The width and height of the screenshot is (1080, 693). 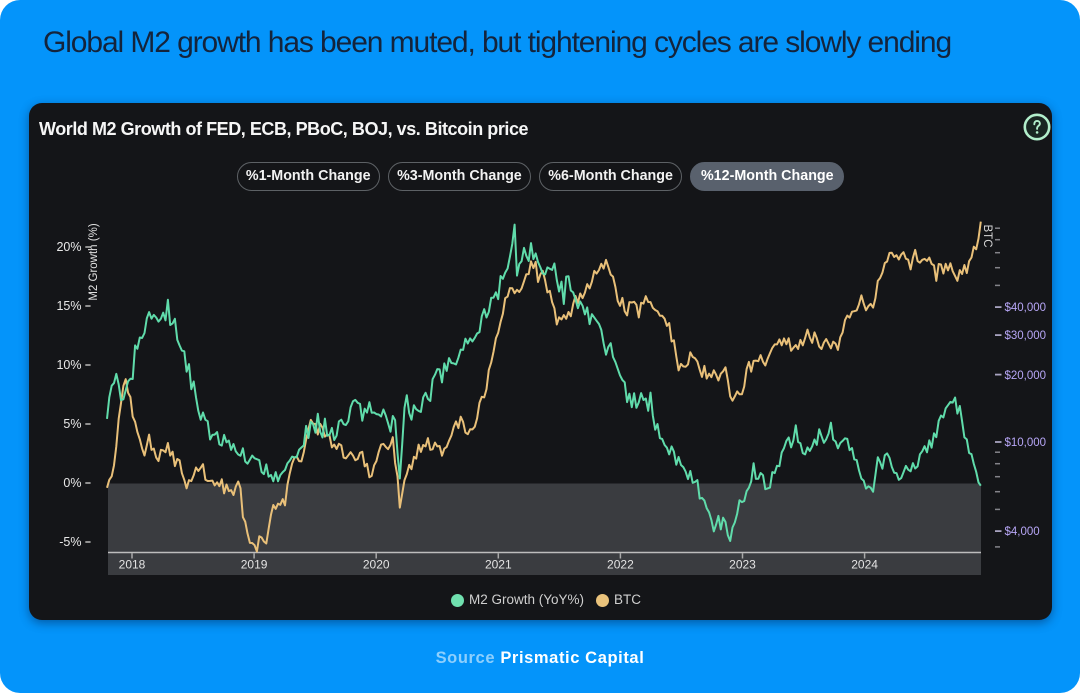 What do you see at coordinates (1026, 443) in the screenshot?
I see `svg-text: $10,000` at bounding box center [1026, 443].